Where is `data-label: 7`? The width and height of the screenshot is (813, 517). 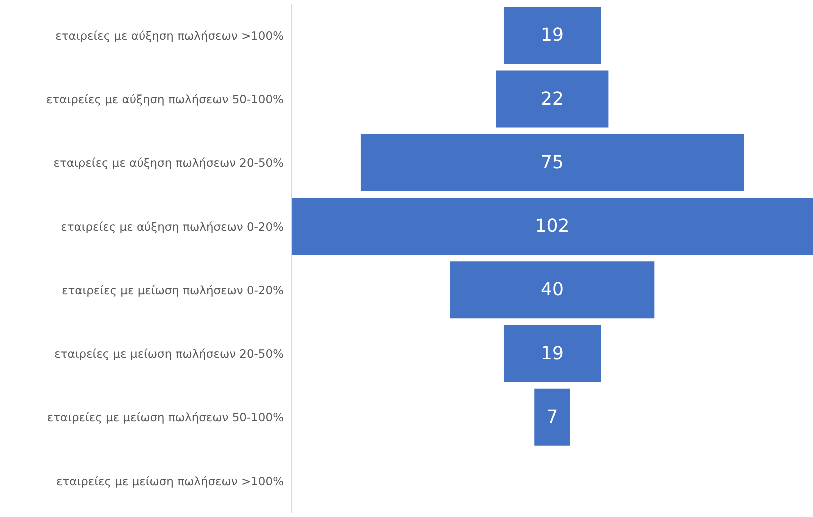 data-label: 7 is located at coordinates (552, 417).